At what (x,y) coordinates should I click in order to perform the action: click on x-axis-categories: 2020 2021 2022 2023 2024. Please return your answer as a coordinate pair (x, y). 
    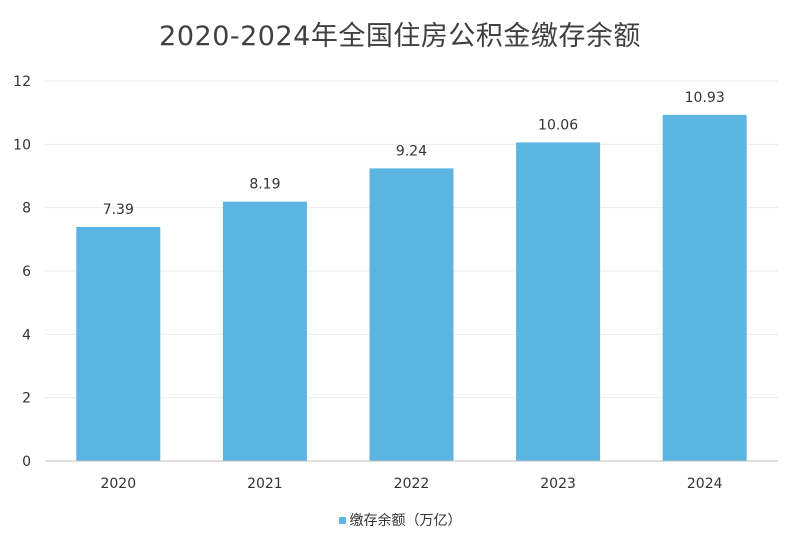
    Looking at the image, I should click on (411, 484).